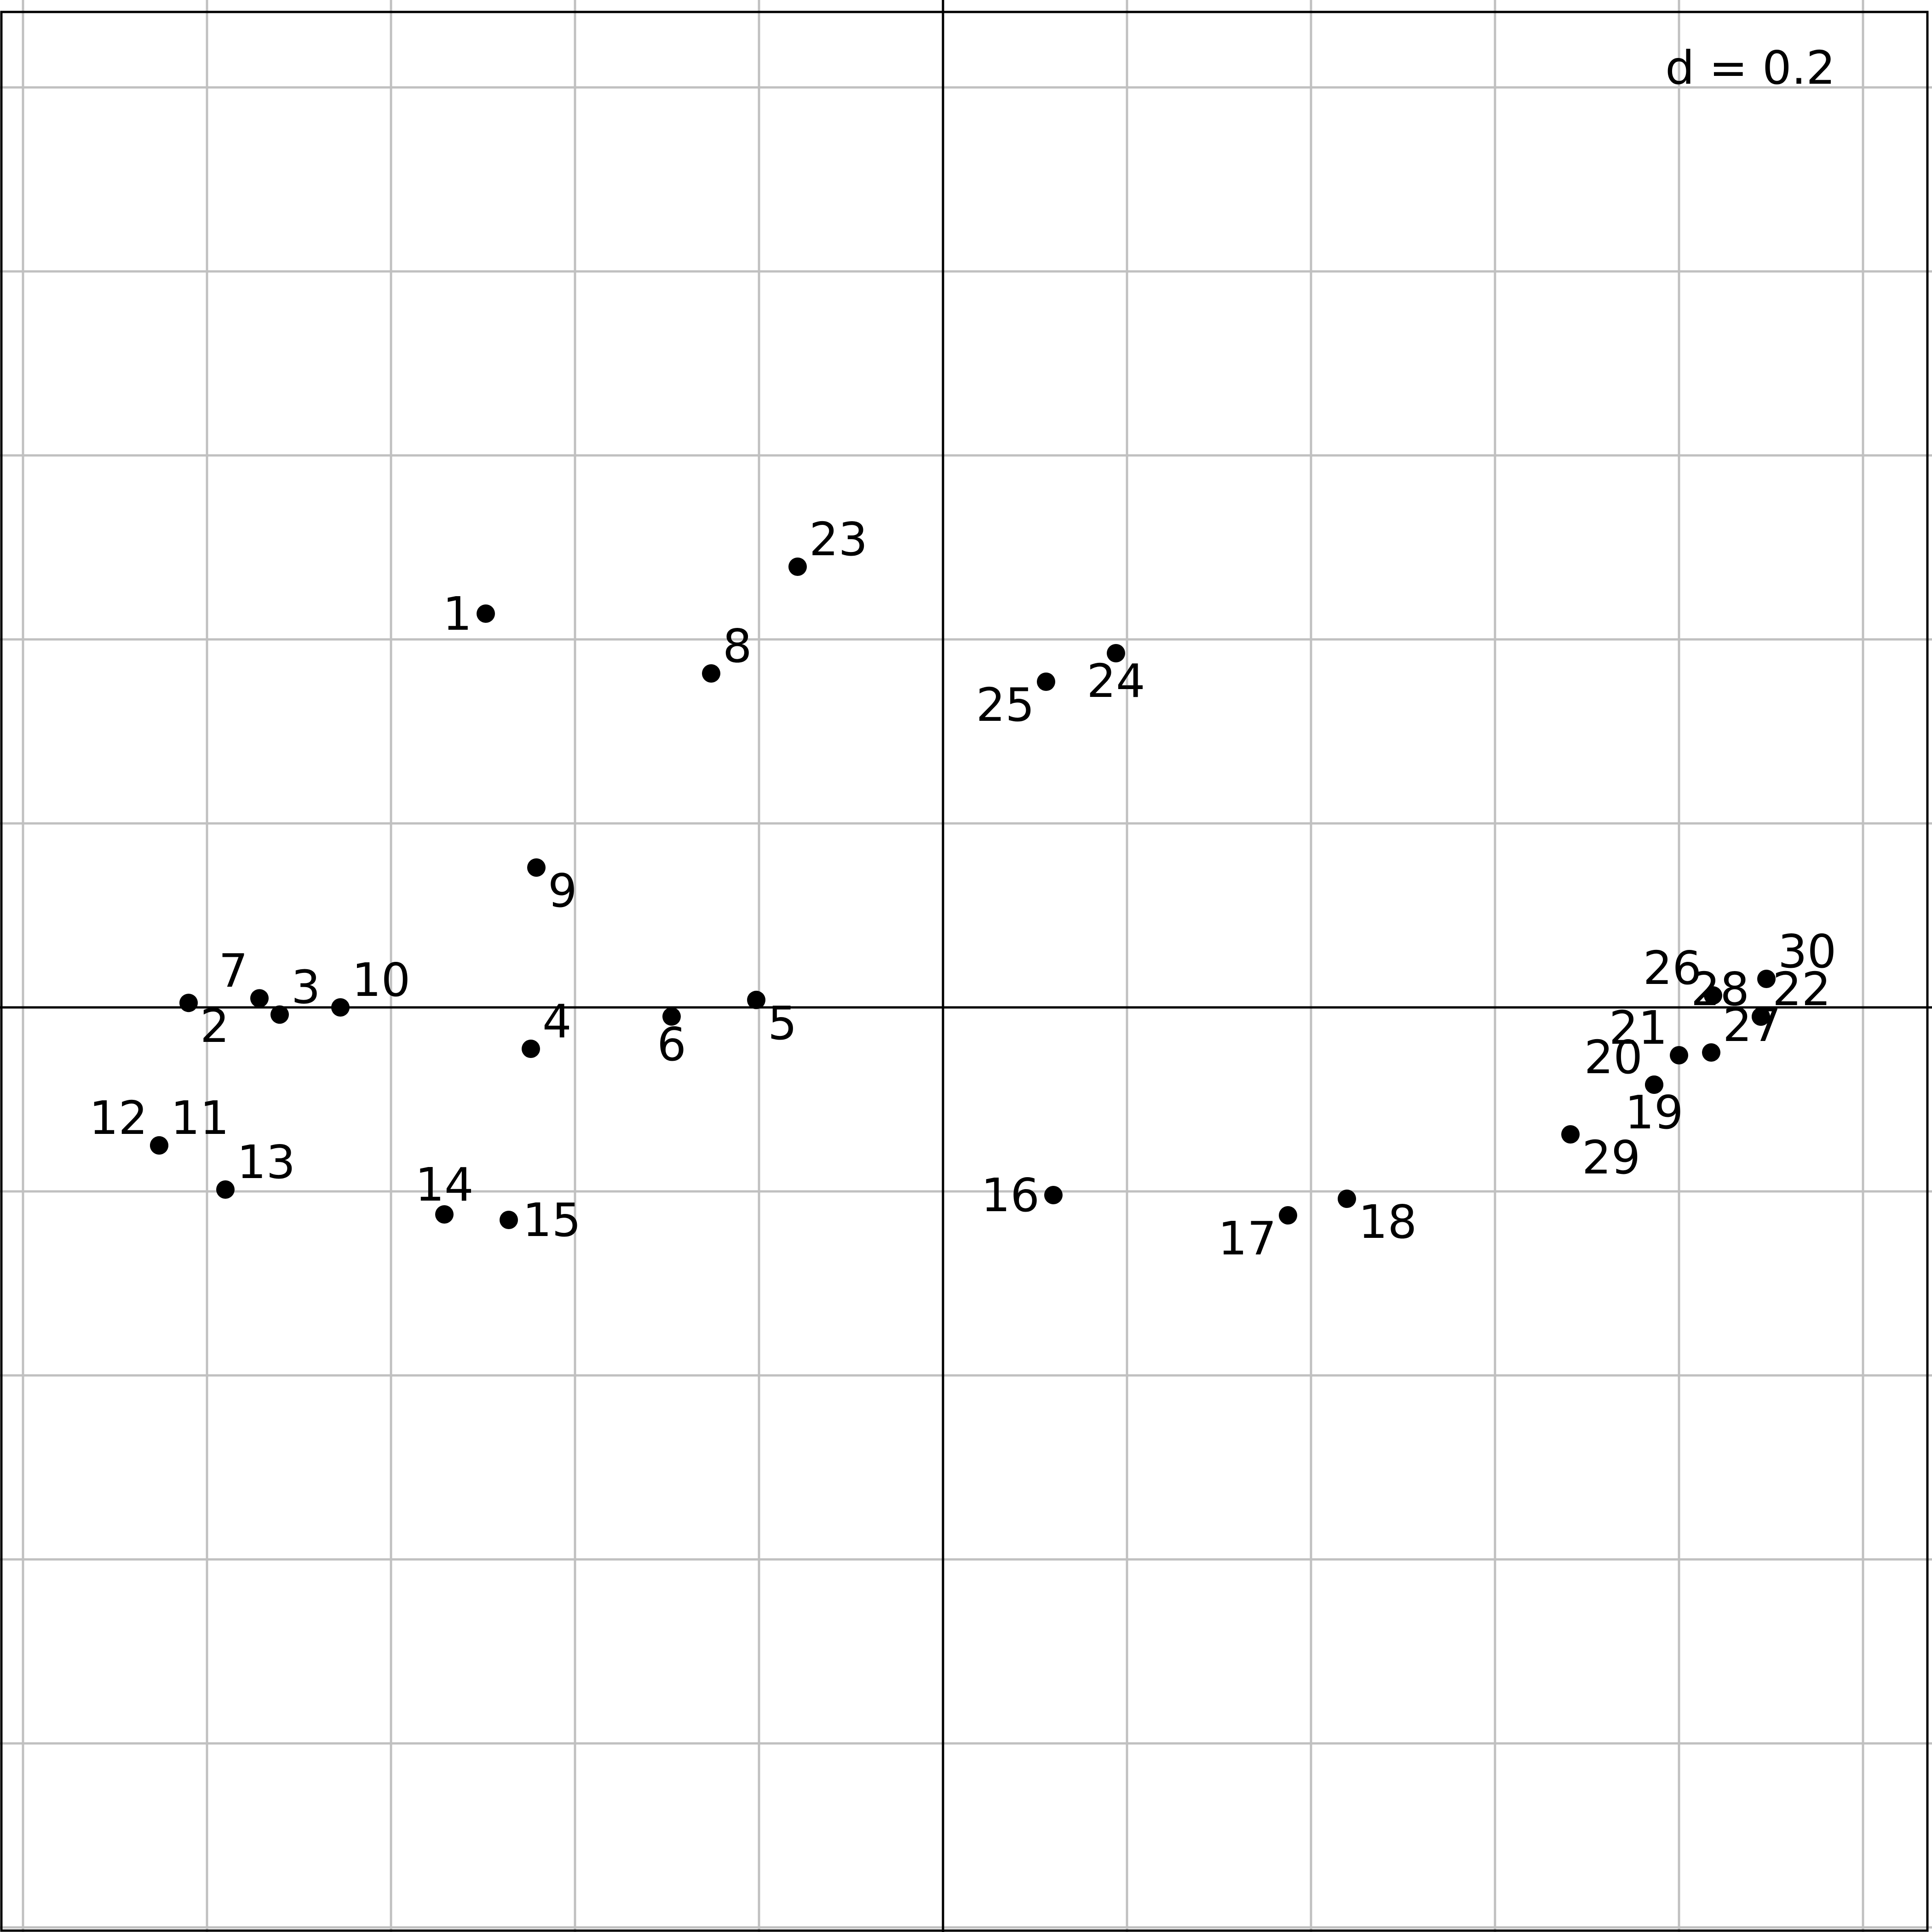 Image resolution: width=1932 pixels, height=1932 pixels. Describe the element at coordinates (1387, 1222) in the screenshot. I see `point-label-18: 18` at that location.